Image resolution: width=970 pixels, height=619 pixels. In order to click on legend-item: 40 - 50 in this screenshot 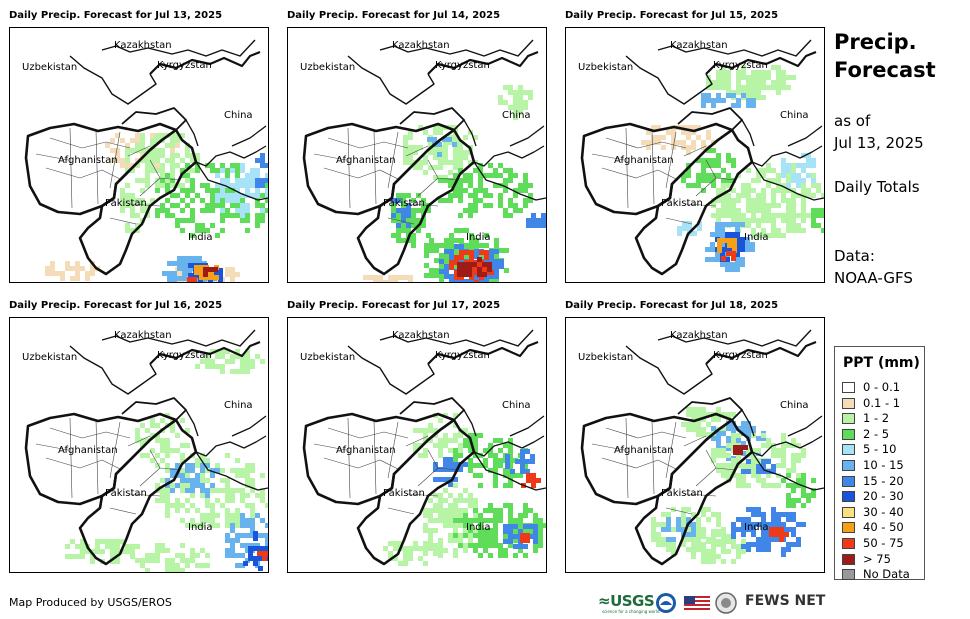, I will do `click(873, 527)`.